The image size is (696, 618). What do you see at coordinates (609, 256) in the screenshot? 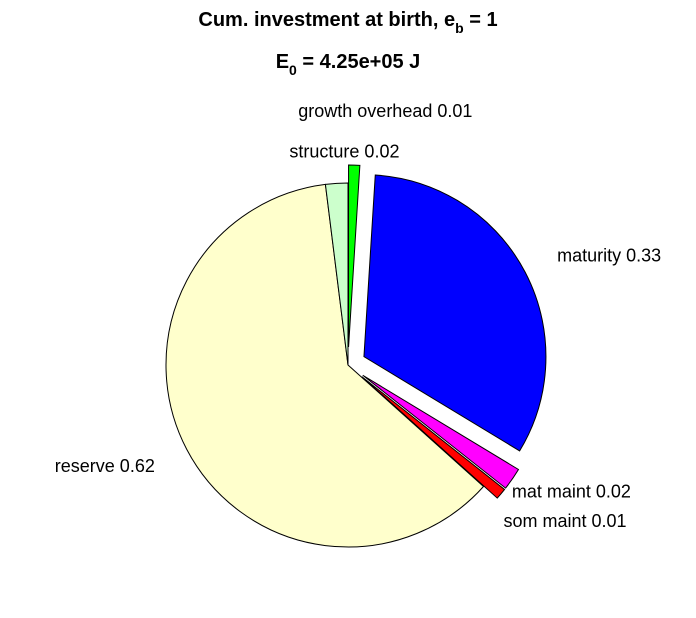
I see `pie-label-maturity: maturity 0.33` at bounding box center [609, 256].